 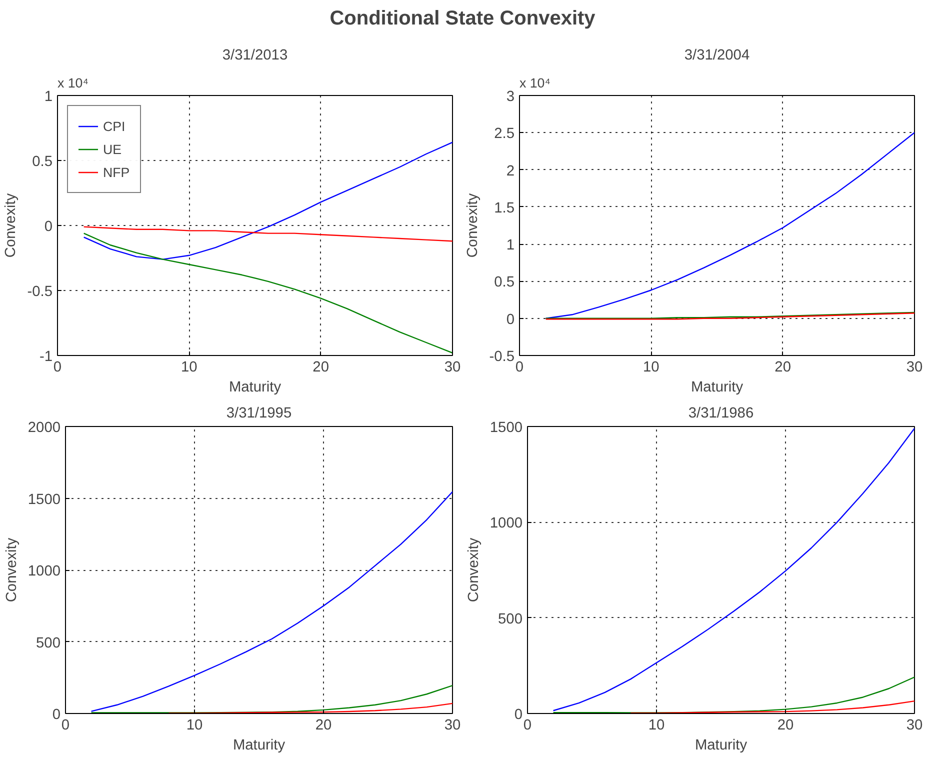 What do you see at coordinates (721, 414) in the screenshot?
I see `chart-title: 3/31/1986` at bounding box center [721, 414].